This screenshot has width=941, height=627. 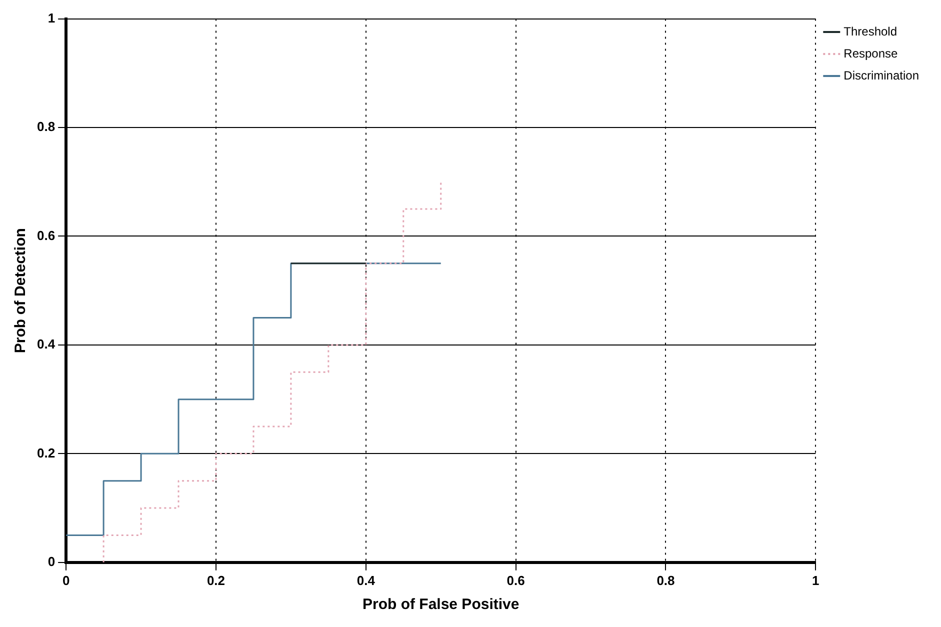 What do you see at coordinates (46, 126) in the screenshot?
I see `y-tick-label: 0.8` at bounding box center [46, 126].